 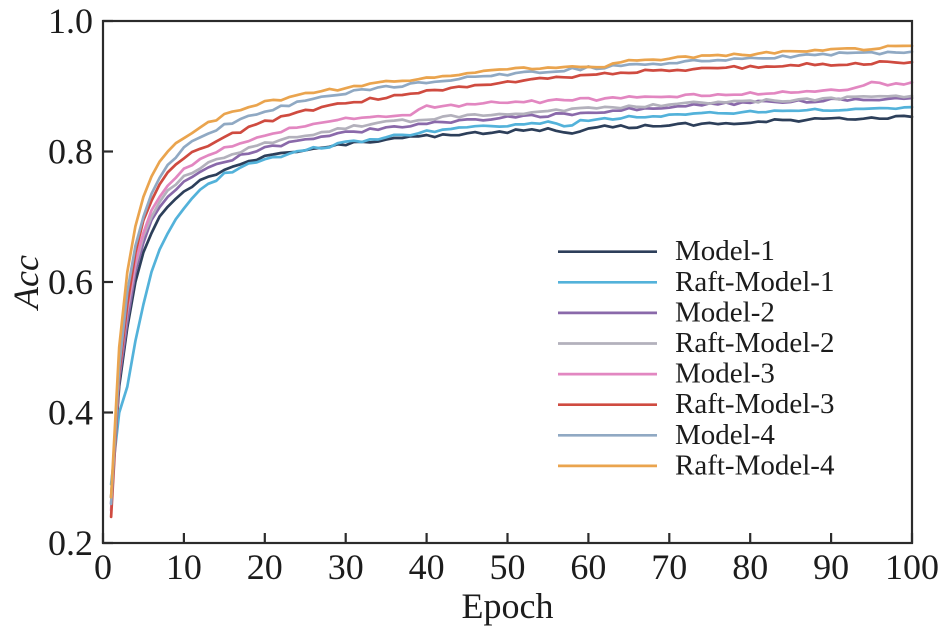 What do you see at coordinates (755, 465) in the screenshot?
I see `legend-label-raft-model-4: Raft-Model-4` at bounding box center [755, 465].